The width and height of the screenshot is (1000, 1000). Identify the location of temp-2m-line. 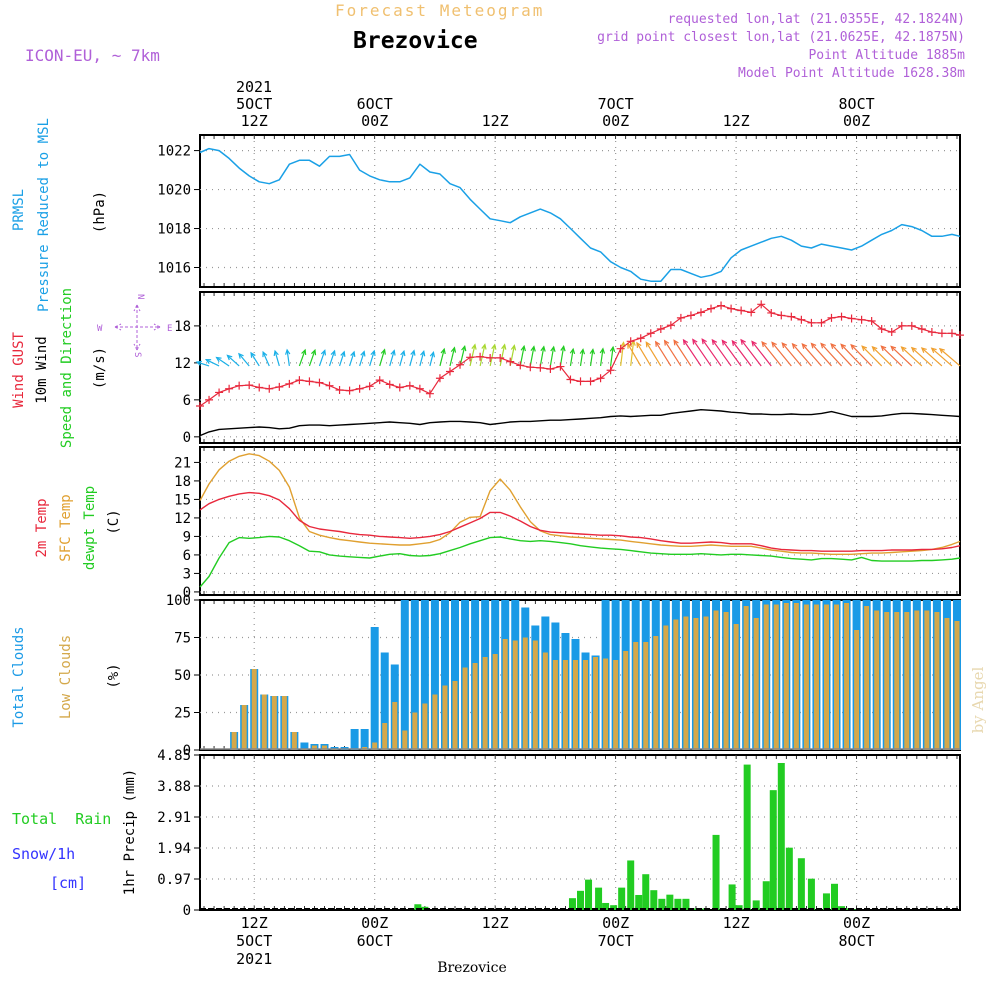
(580, 521).